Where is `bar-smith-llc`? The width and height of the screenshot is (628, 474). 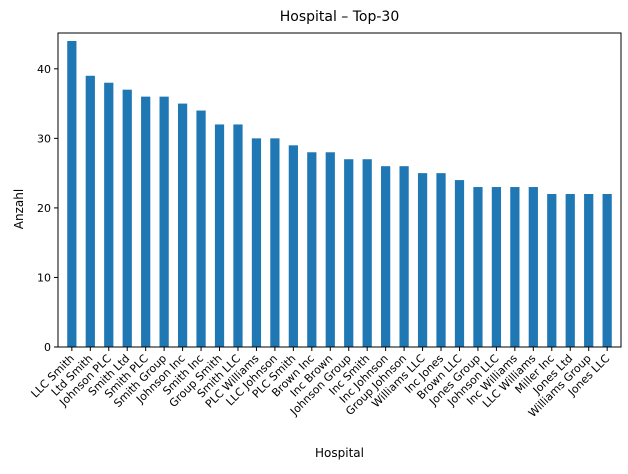
bar-smith-llc is located at coordinates (238, 235).